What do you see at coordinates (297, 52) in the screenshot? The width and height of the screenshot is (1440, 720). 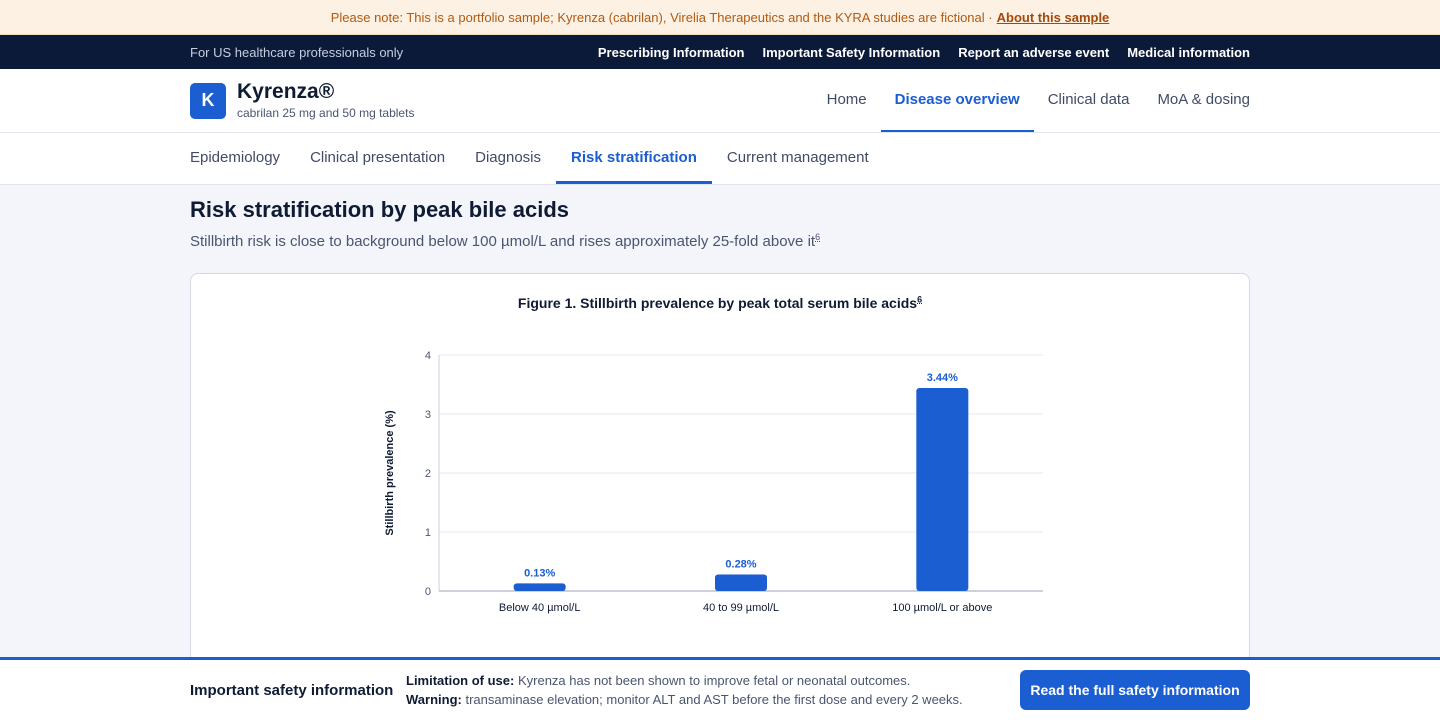 I see `audience-statement: For US healthcare professionals only` at bounding box center [297, 52].